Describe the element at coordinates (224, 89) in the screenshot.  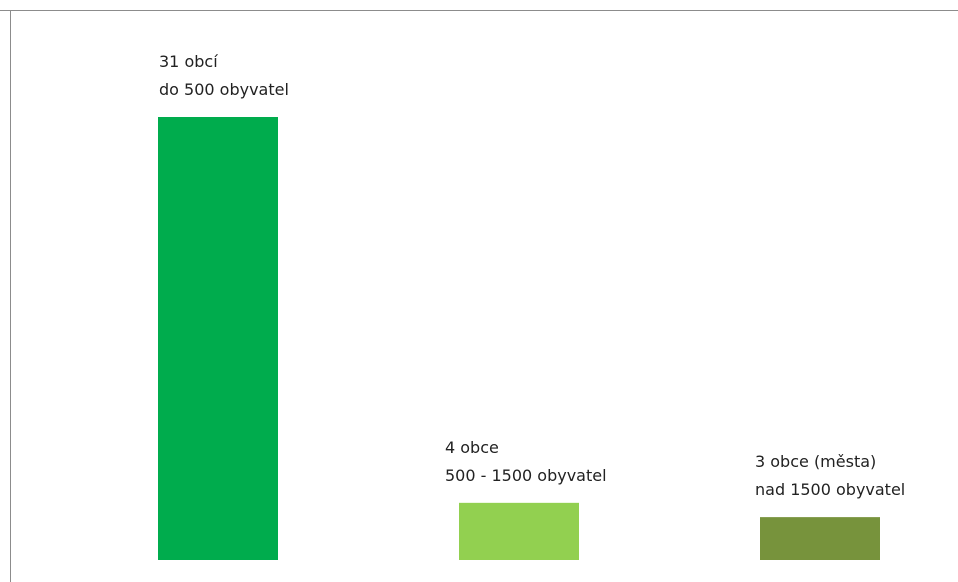
I see `bar-label-1-line2: do 500 obyvatel` at that location.